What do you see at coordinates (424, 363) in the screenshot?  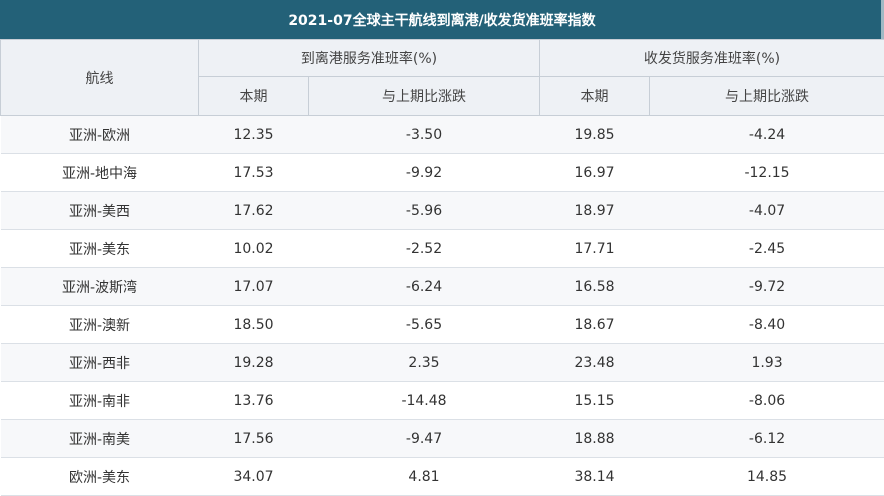 I see `cell-arrival-change: 2.35` at bounding box center [424, 363].